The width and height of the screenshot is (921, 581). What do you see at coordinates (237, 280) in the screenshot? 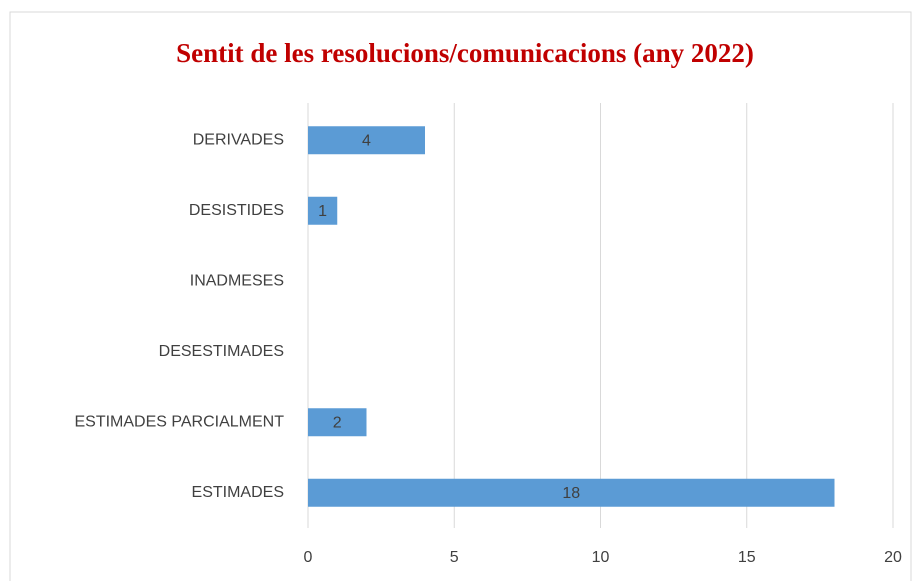
I see `y-tick-label: INADMESES` at bounding box center [237, 280].